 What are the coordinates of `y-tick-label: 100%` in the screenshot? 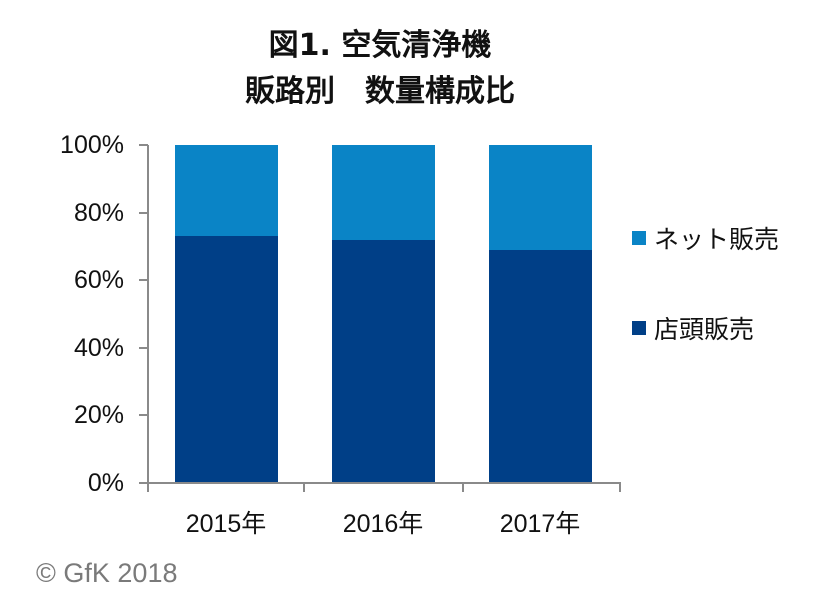 It's located at (92, 145).